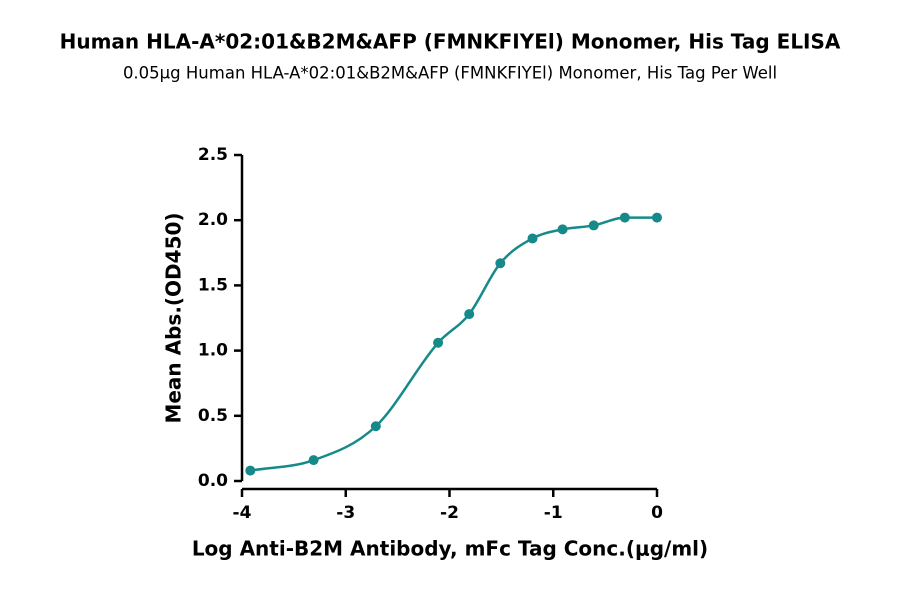 The height and width of the screenshot is (589, 900). What do you see at coordinates (657, 513) in the screenshot?
I see `x-tick-label: 0` at bounding box center [657, 513].